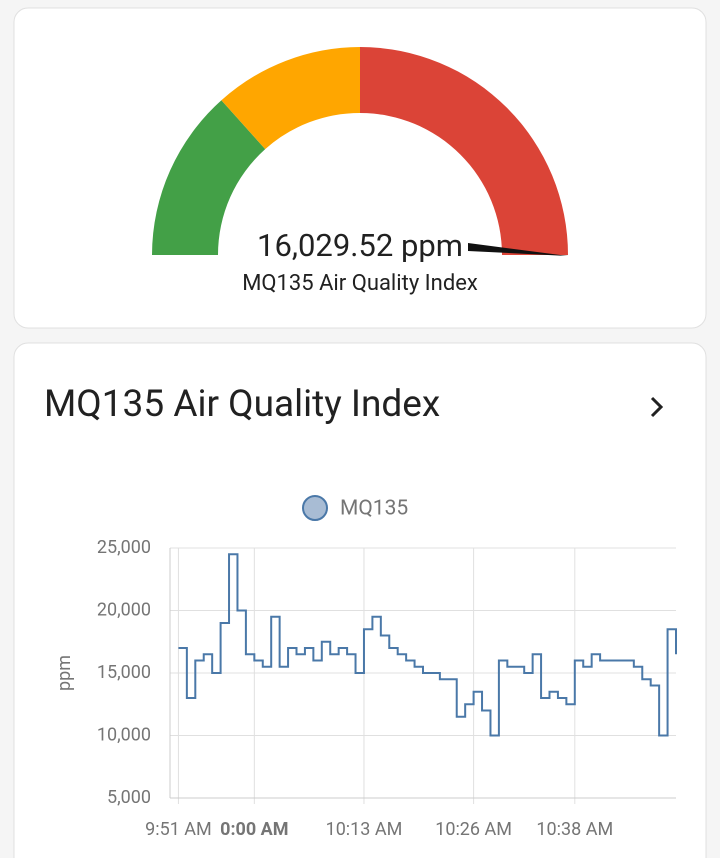 Image resolution: width=720 pixels, height=858 pixels. What do you see at coordinates (254, 829) in the screenshot?
I see `x-tick-label: 0:00 AM` at bounding box center [254, 829].